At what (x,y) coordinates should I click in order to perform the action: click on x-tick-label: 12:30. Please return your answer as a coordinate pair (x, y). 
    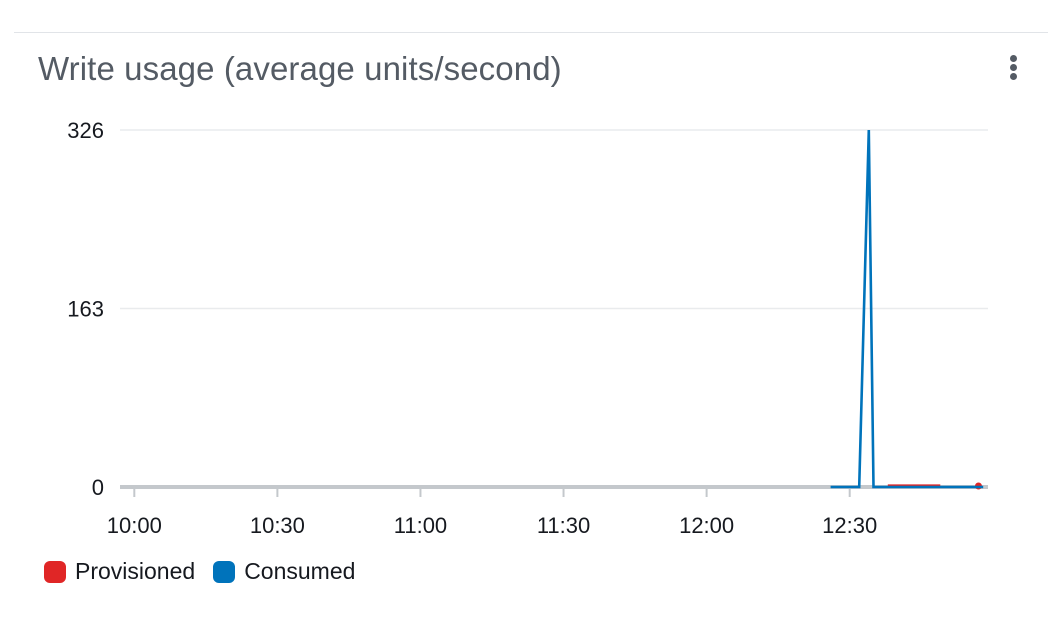
    Looking at the image, I should click on (849, 525).